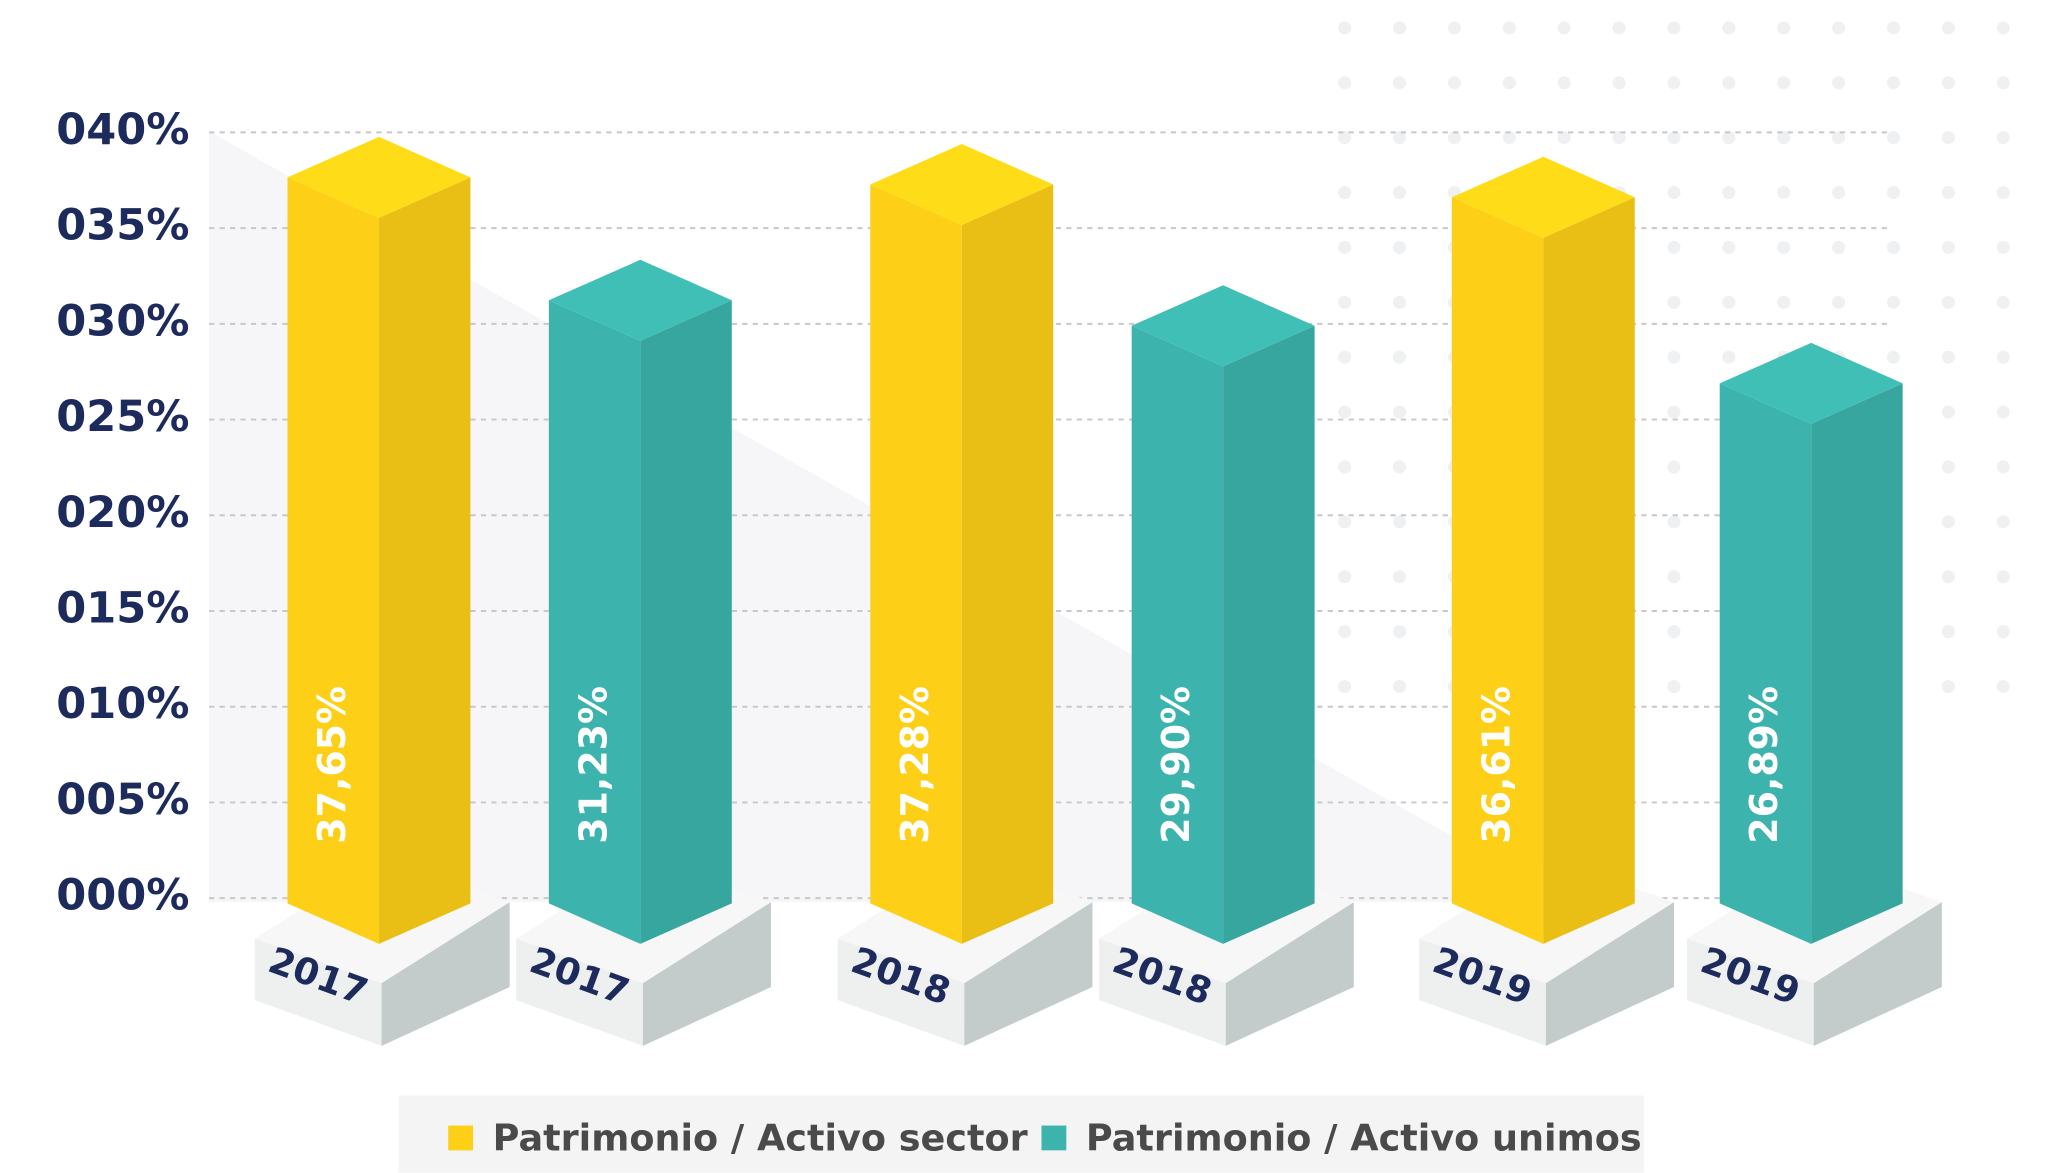 The width and height of the screenshot is (2049, 1173). I want to click on y-tick-label: 020%, so click(122, 513).